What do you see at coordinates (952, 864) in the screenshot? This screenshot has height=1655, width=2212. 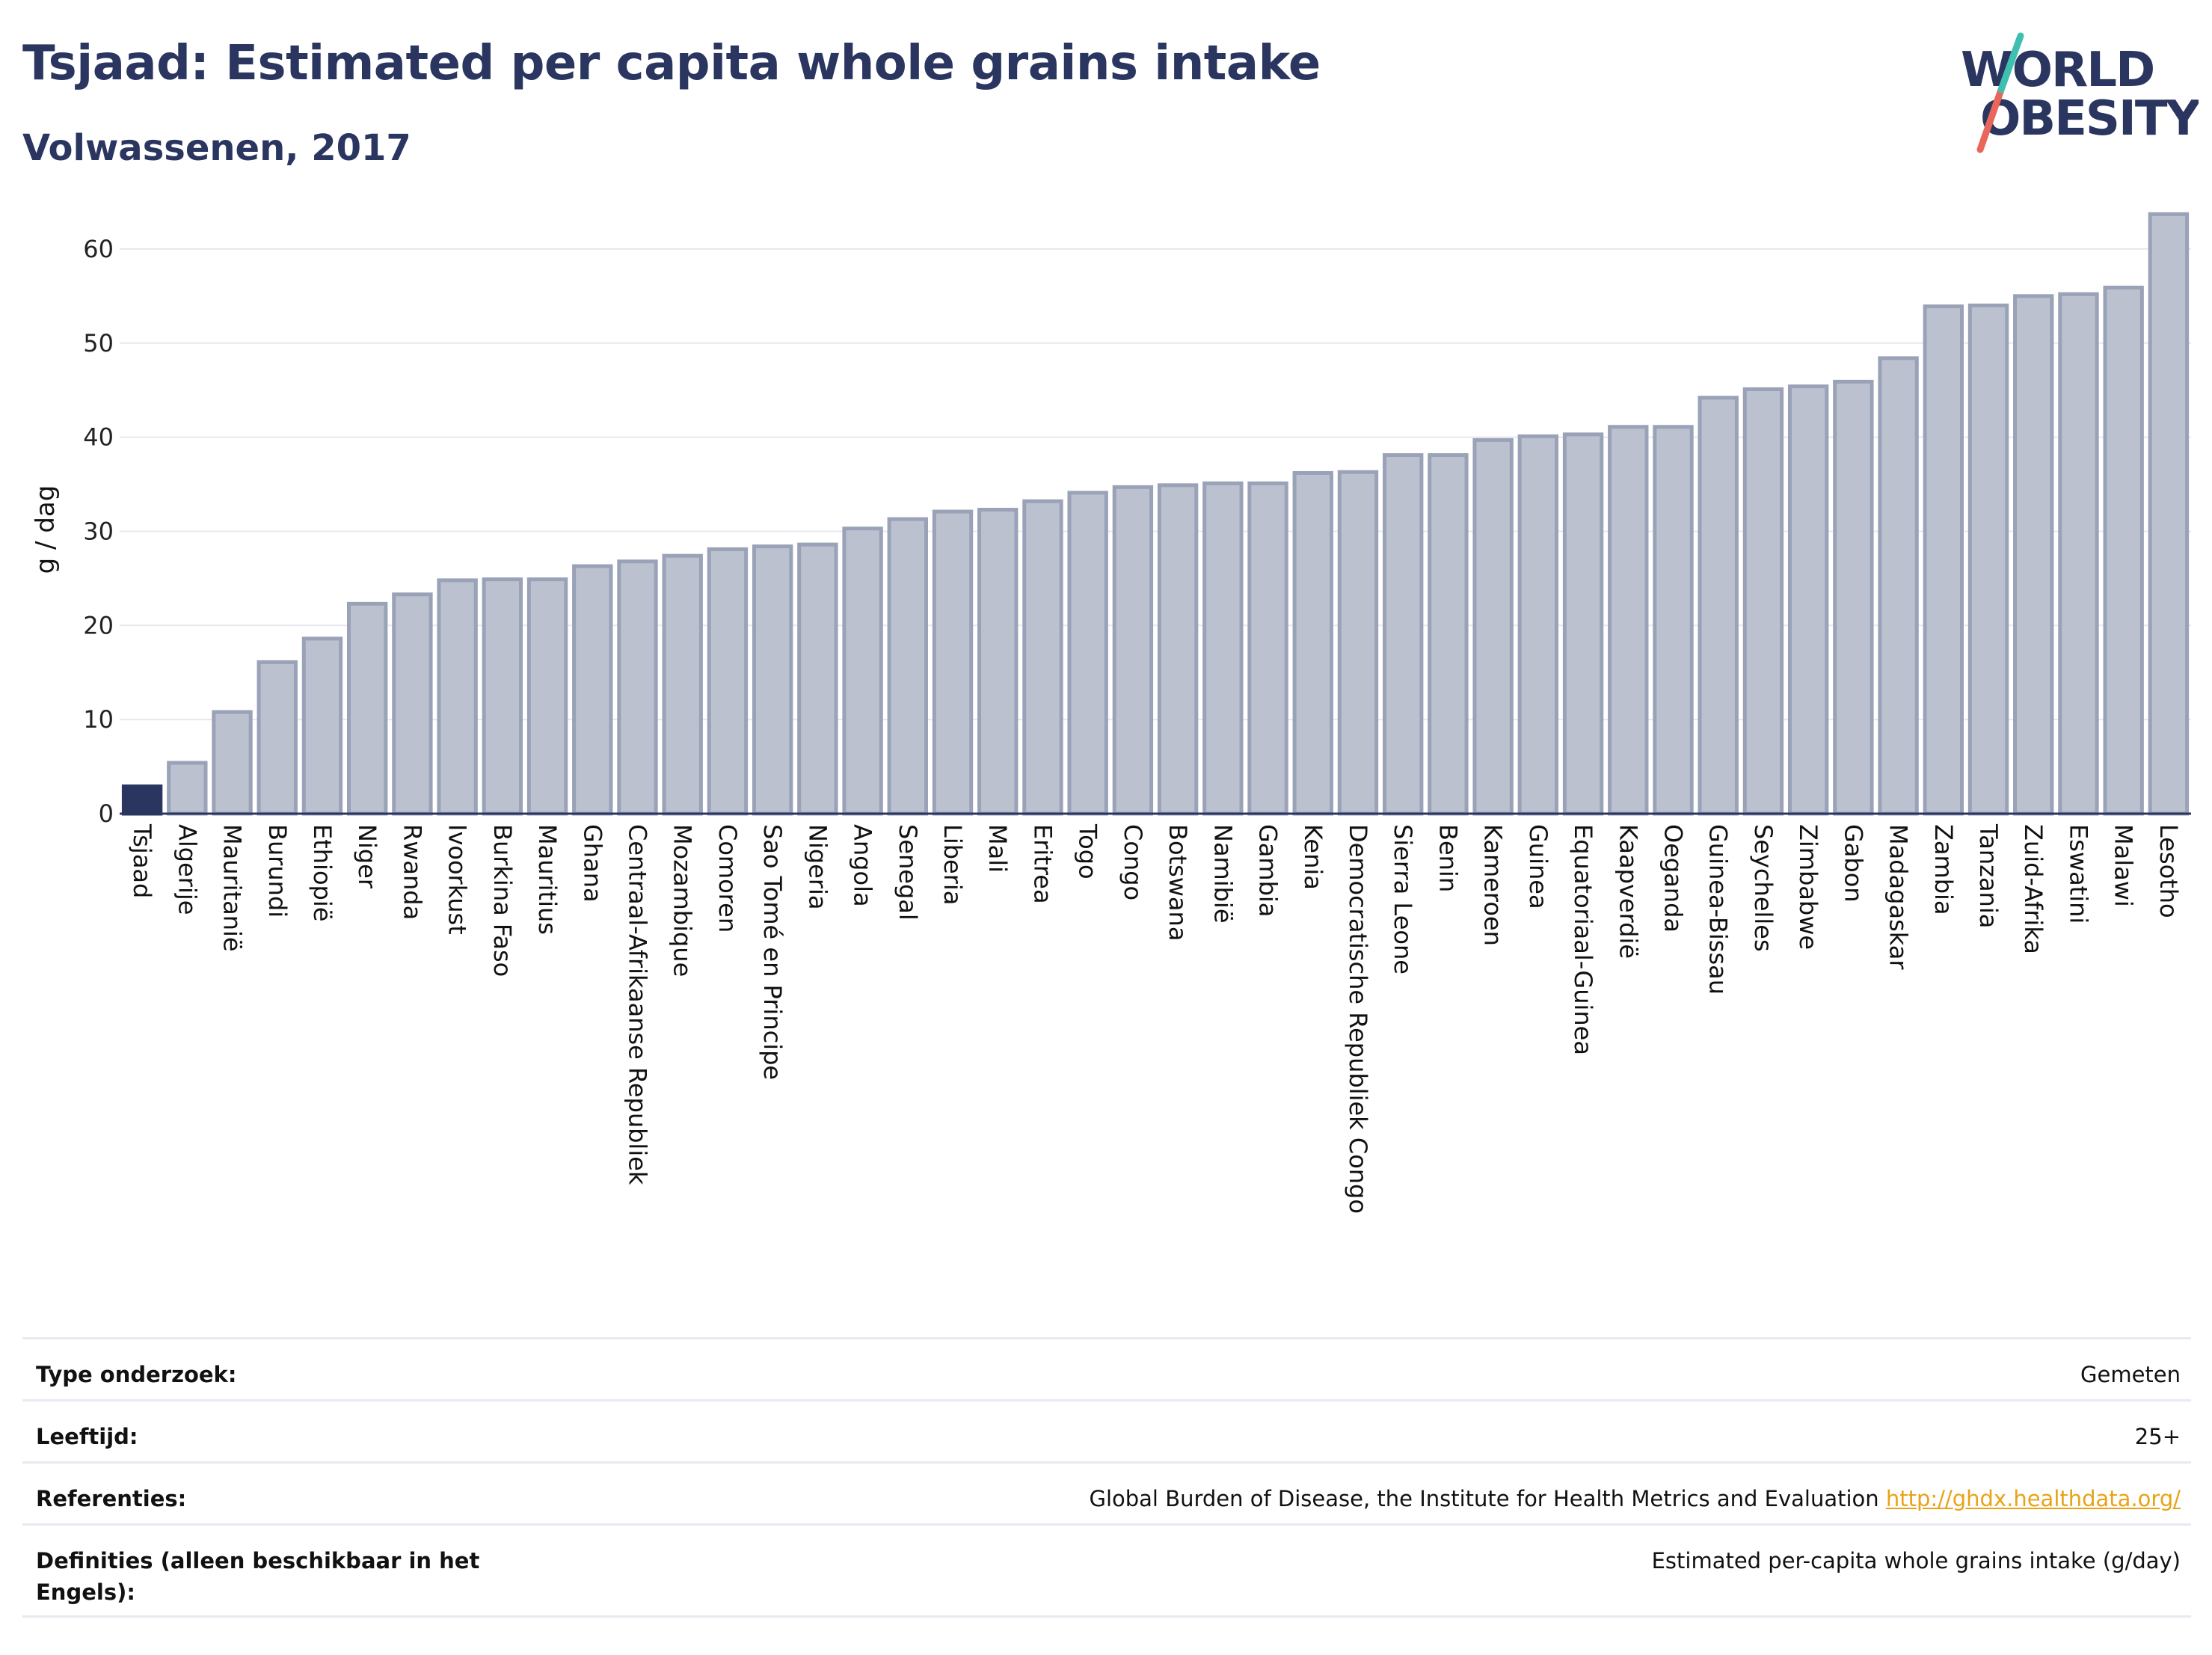 I see `x-tick-label: Liberia` at bounding box center [952, 864].